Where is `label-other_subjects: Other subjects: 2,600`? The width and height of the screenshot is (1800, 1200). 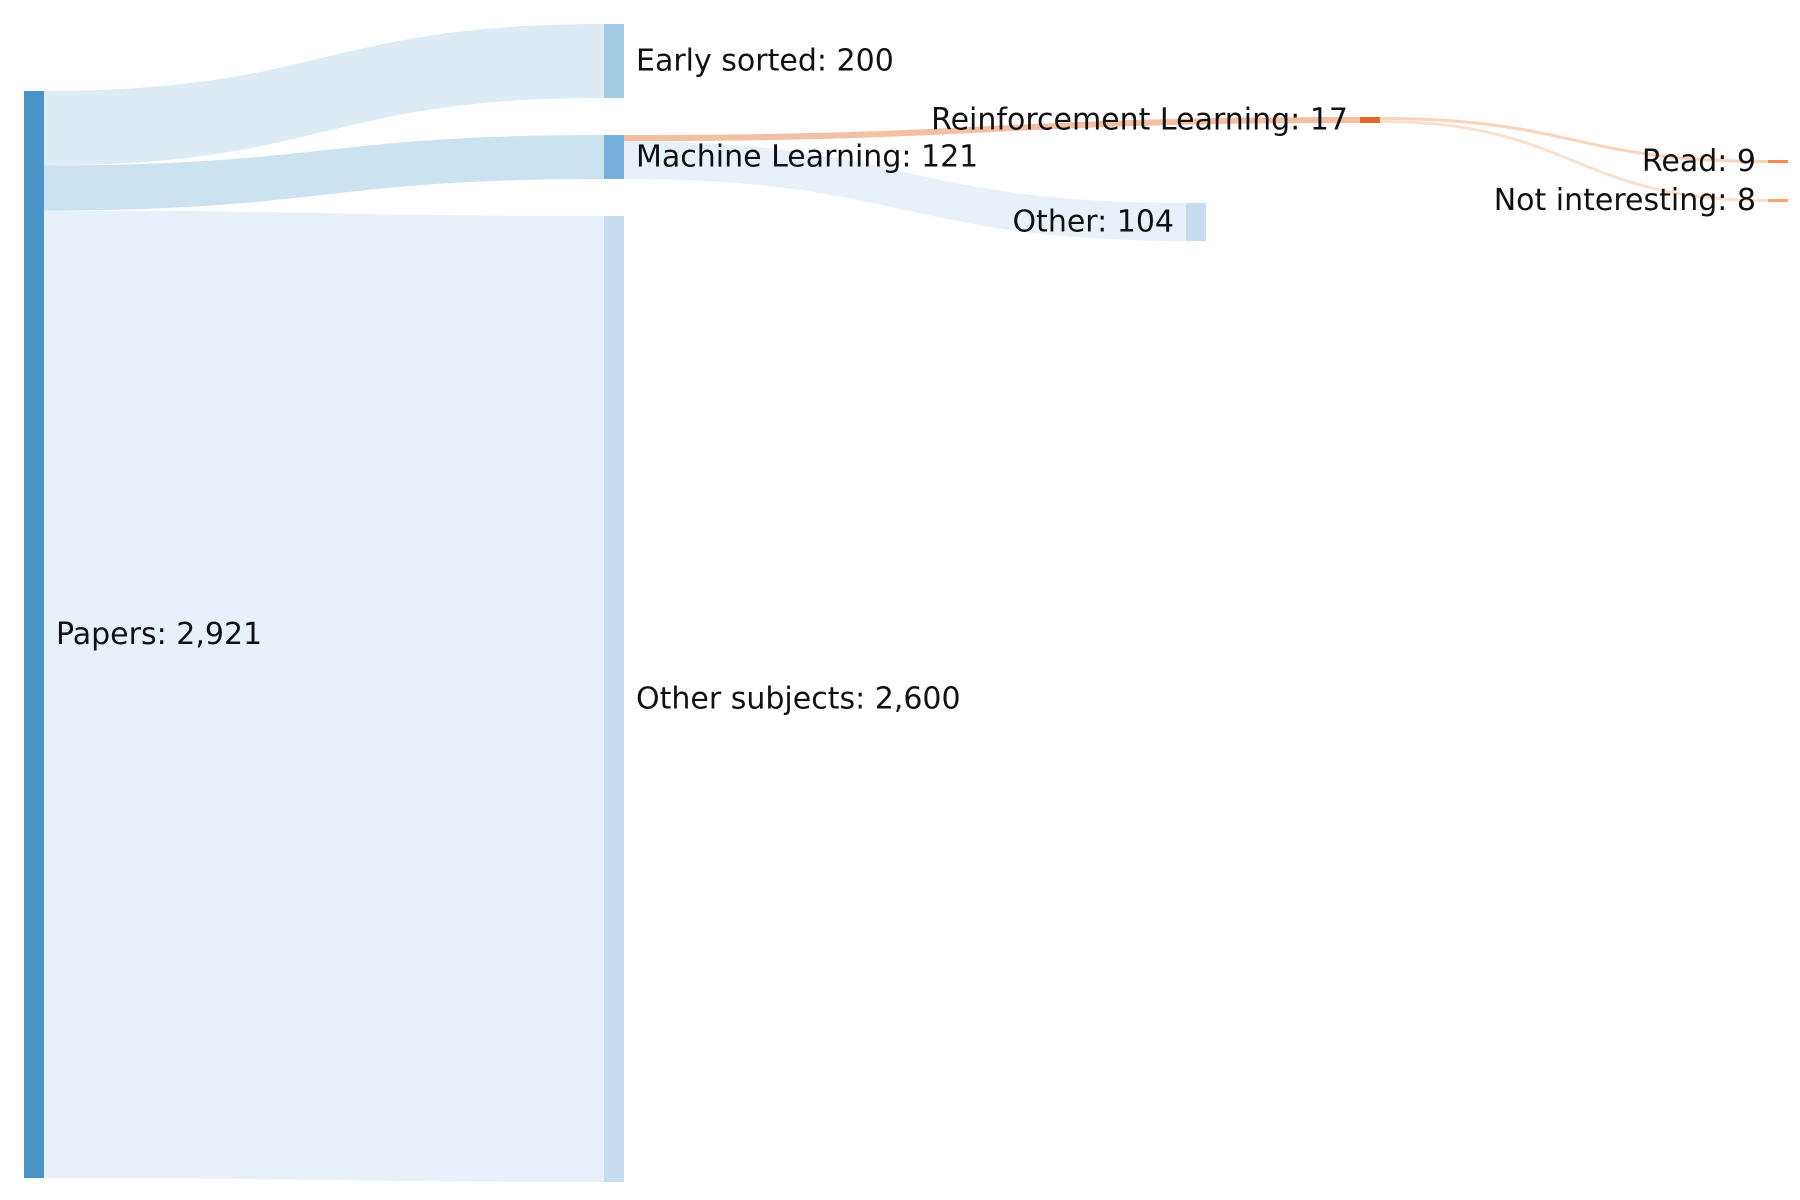
label-other_subjects: Other subjects: 2,600 is located at coordinates (798, 699).